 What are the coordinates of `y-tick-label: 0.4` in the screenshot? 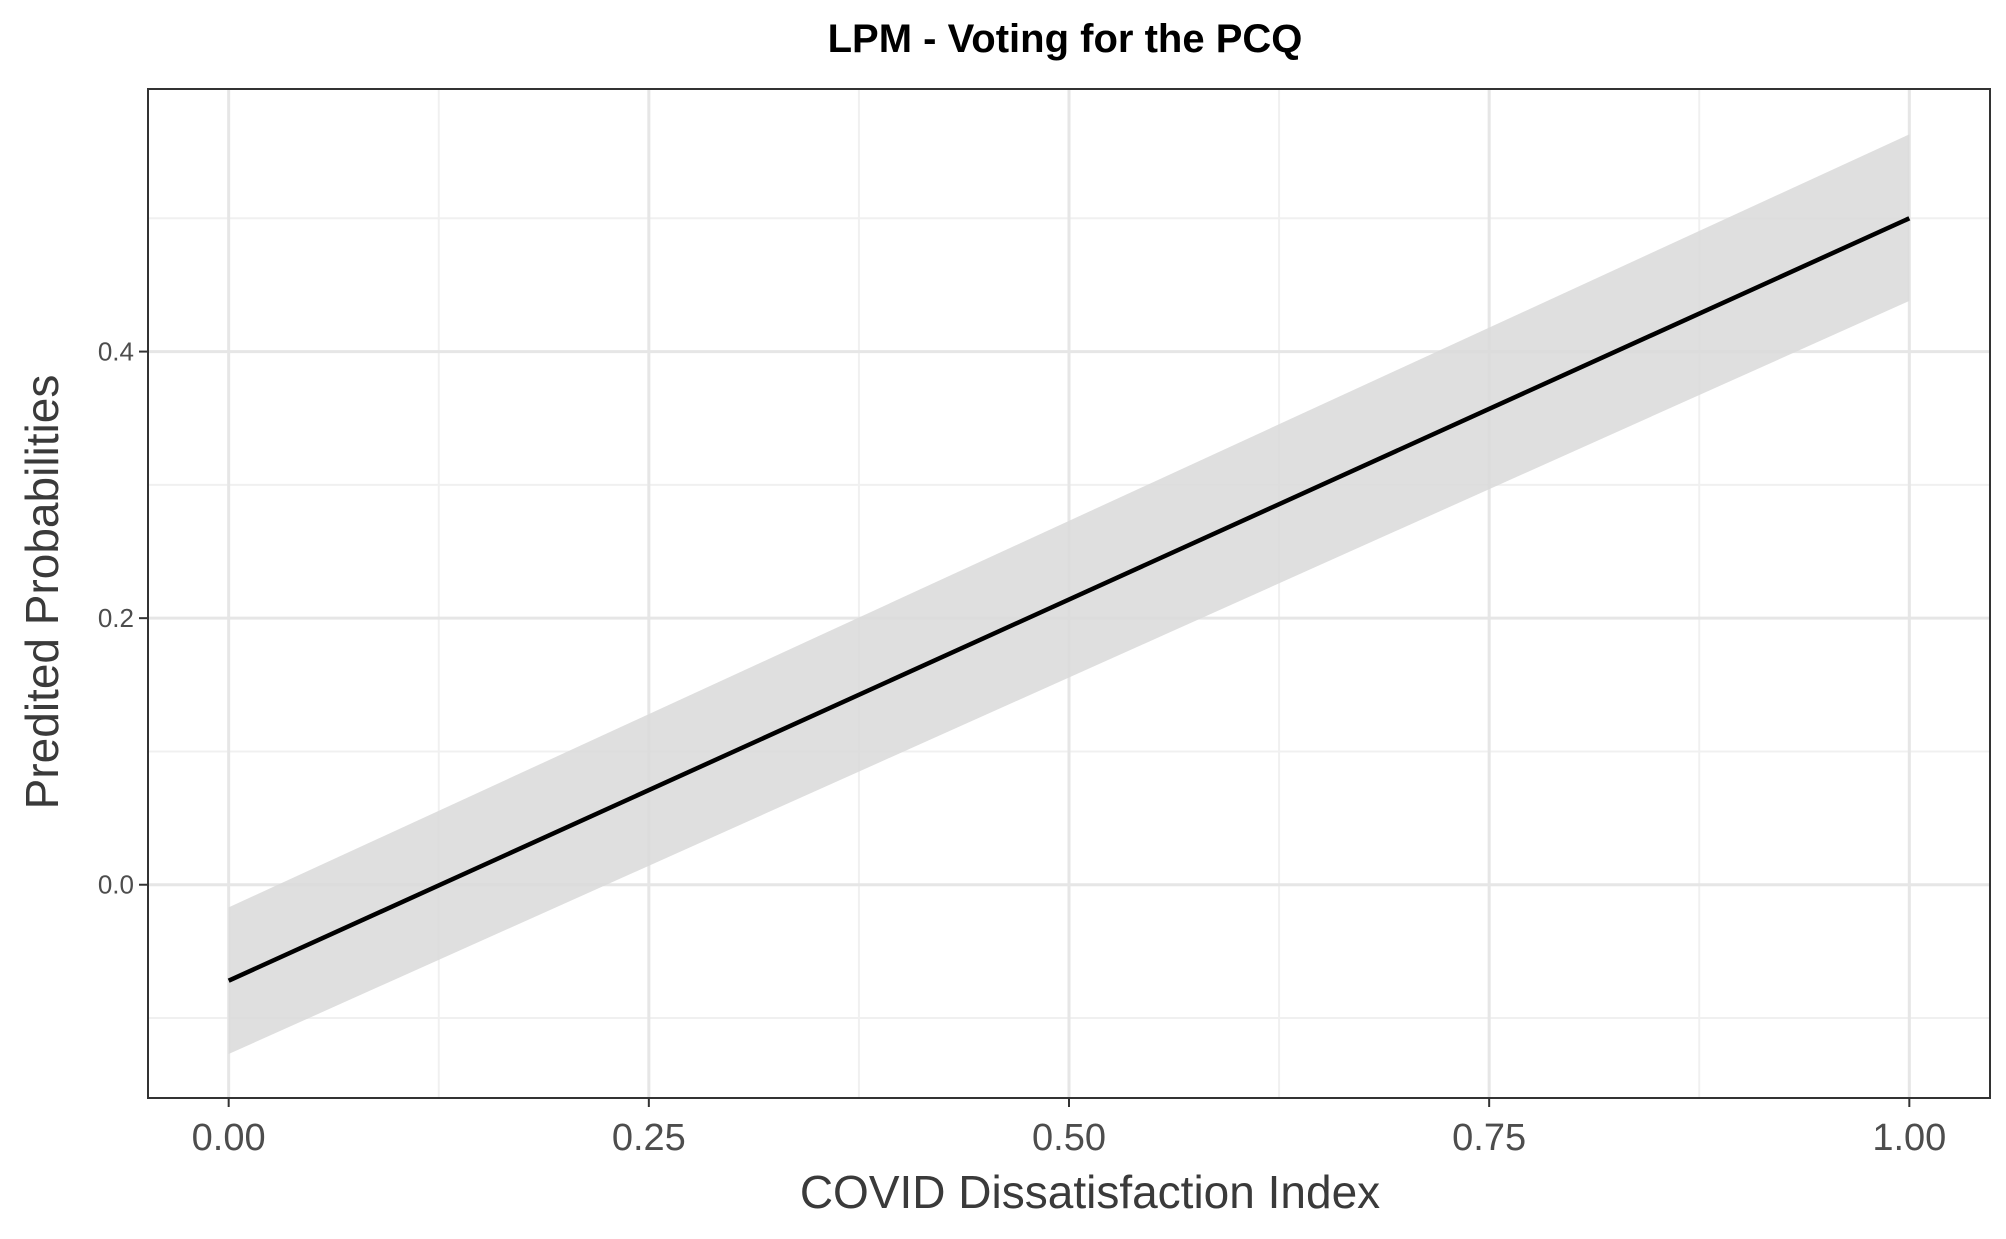 It's located at (116, 352).